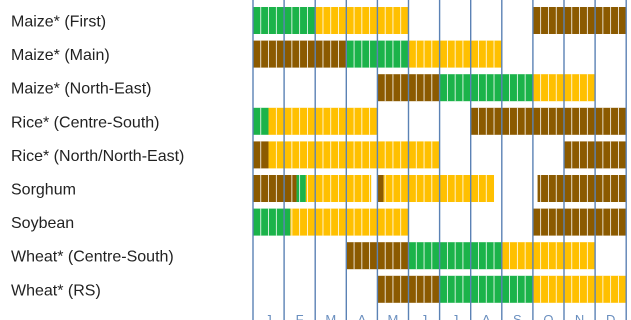 The width and height of the screenshot is (631, 320). What do you see at coordinates (440, 121) in the screenshot?
I see `crop-row-rice-centre-south` at bounding box center [440, 121].